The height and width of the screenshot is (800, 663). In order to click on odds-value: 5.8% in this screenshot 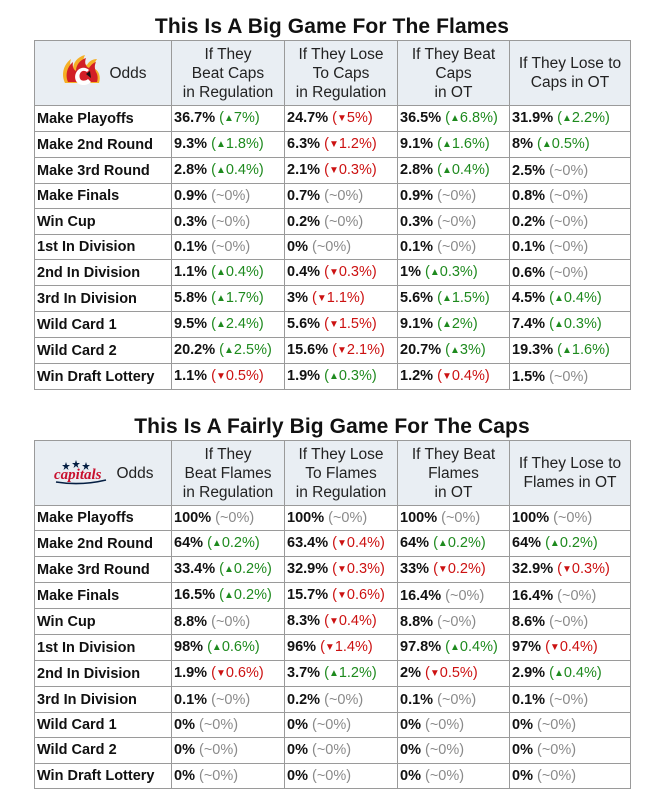, I will do `click(191, 298)`.